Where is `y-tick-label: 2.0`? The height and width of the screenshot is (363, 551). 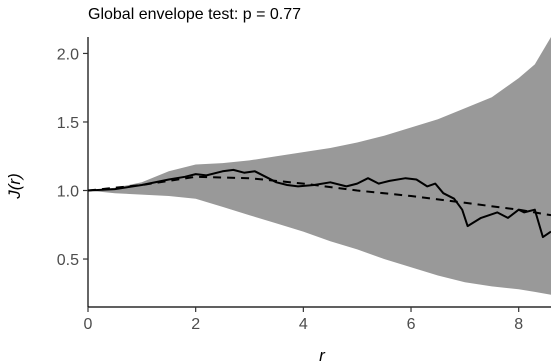 y-tick-label: 2.0 is located at coordinates (68, 54).